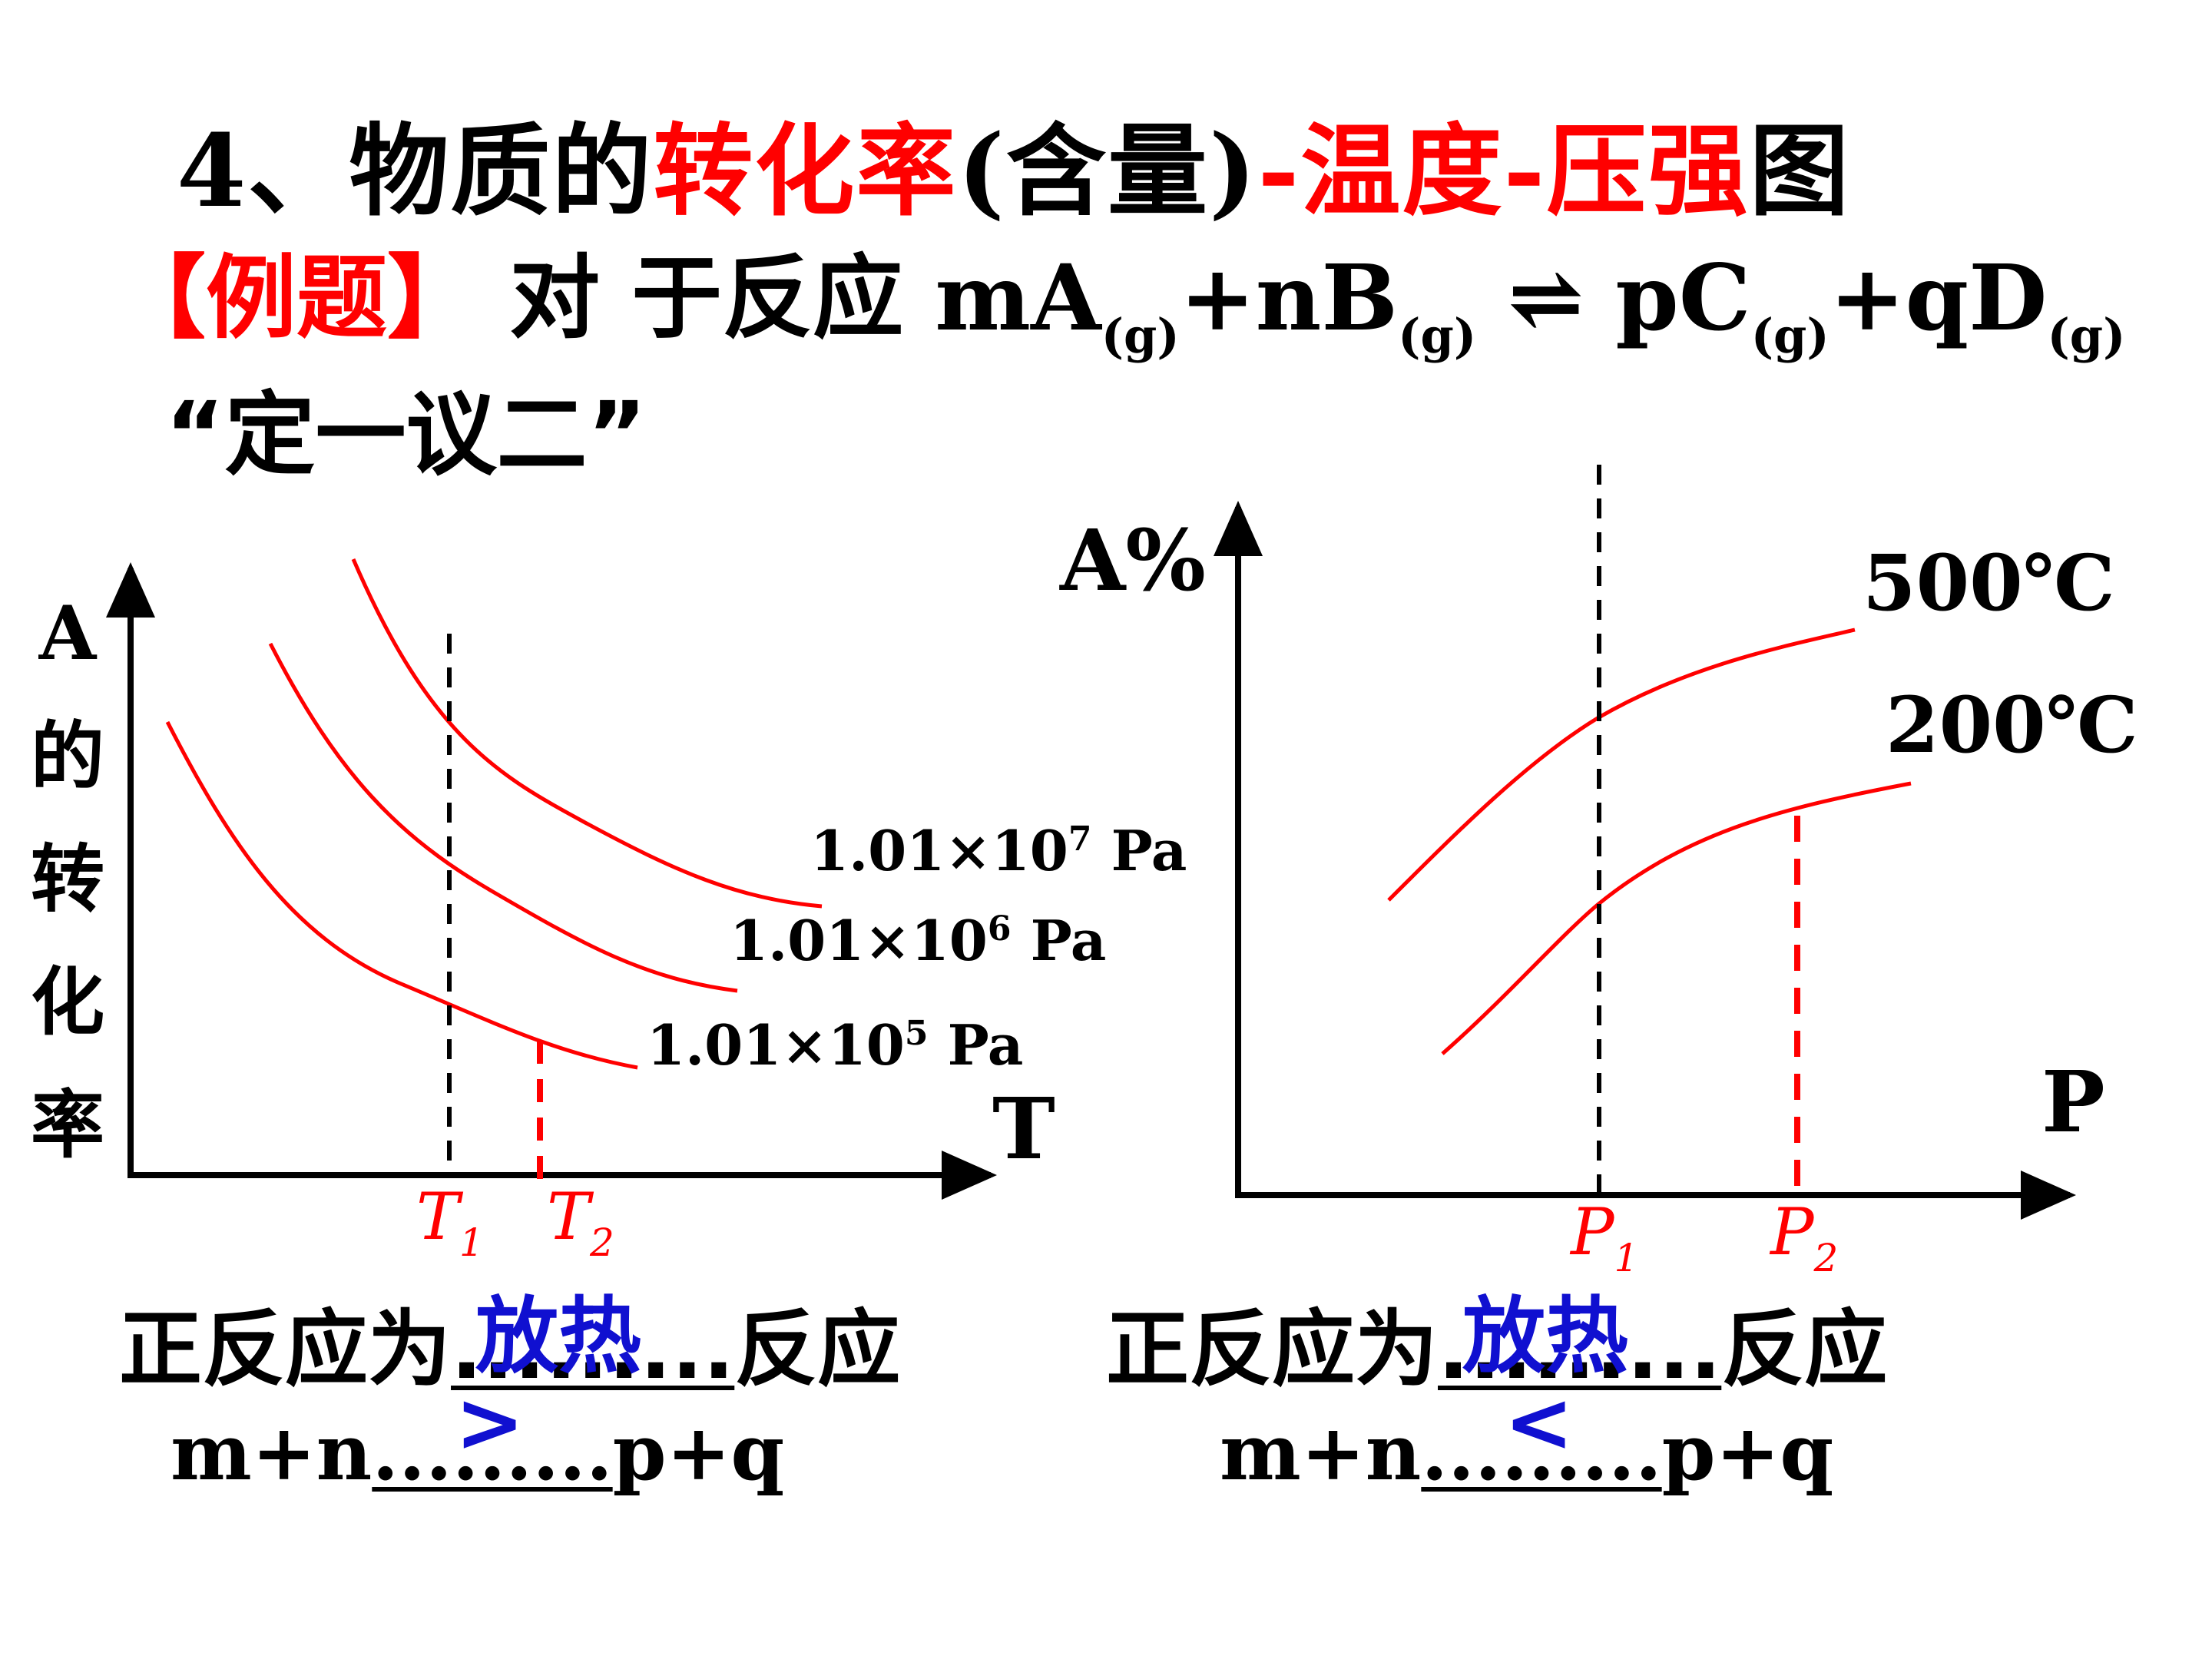 This screenshot has height=1659, width=2212. Describe the element at coordinates (67, 757) in the screenshot. I see `ylabel-char: 的` at that location.